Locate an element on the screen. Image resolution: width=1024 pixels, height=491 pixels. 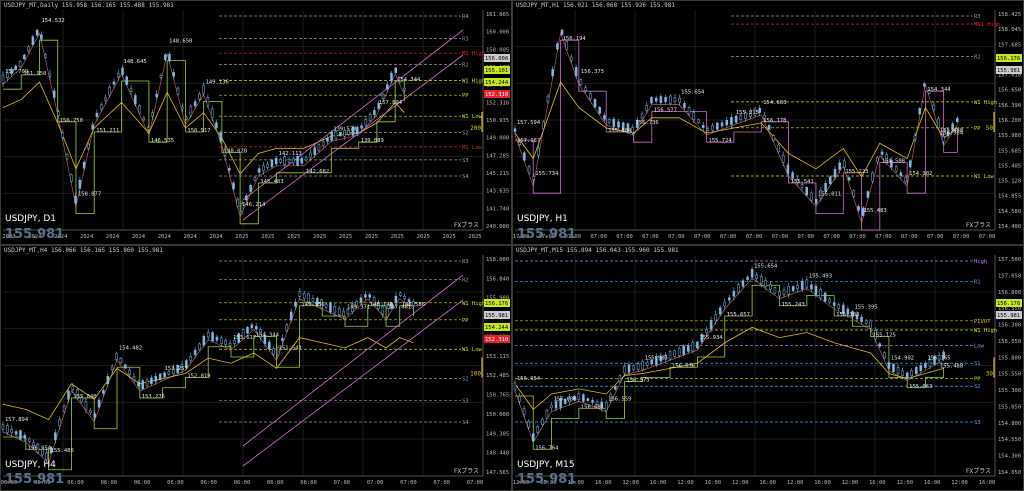
swing-label: 149.956 is located at coordinates (312, 305).